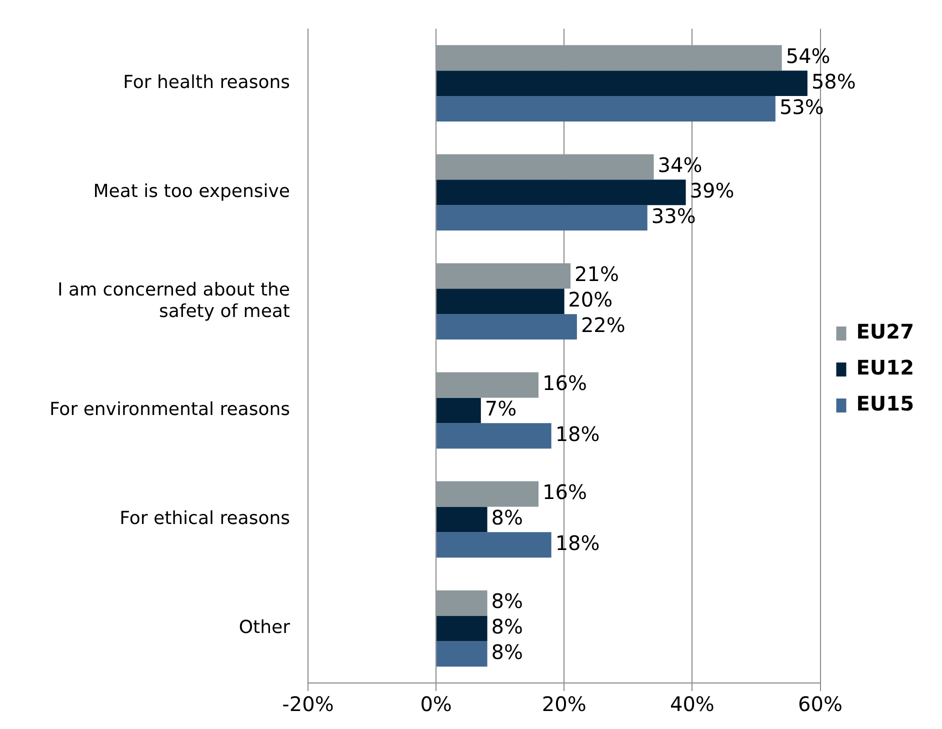  Describe the element at coordinates (692, 704) in the screenshot. I see `x-tick-label: 40%` at that location.